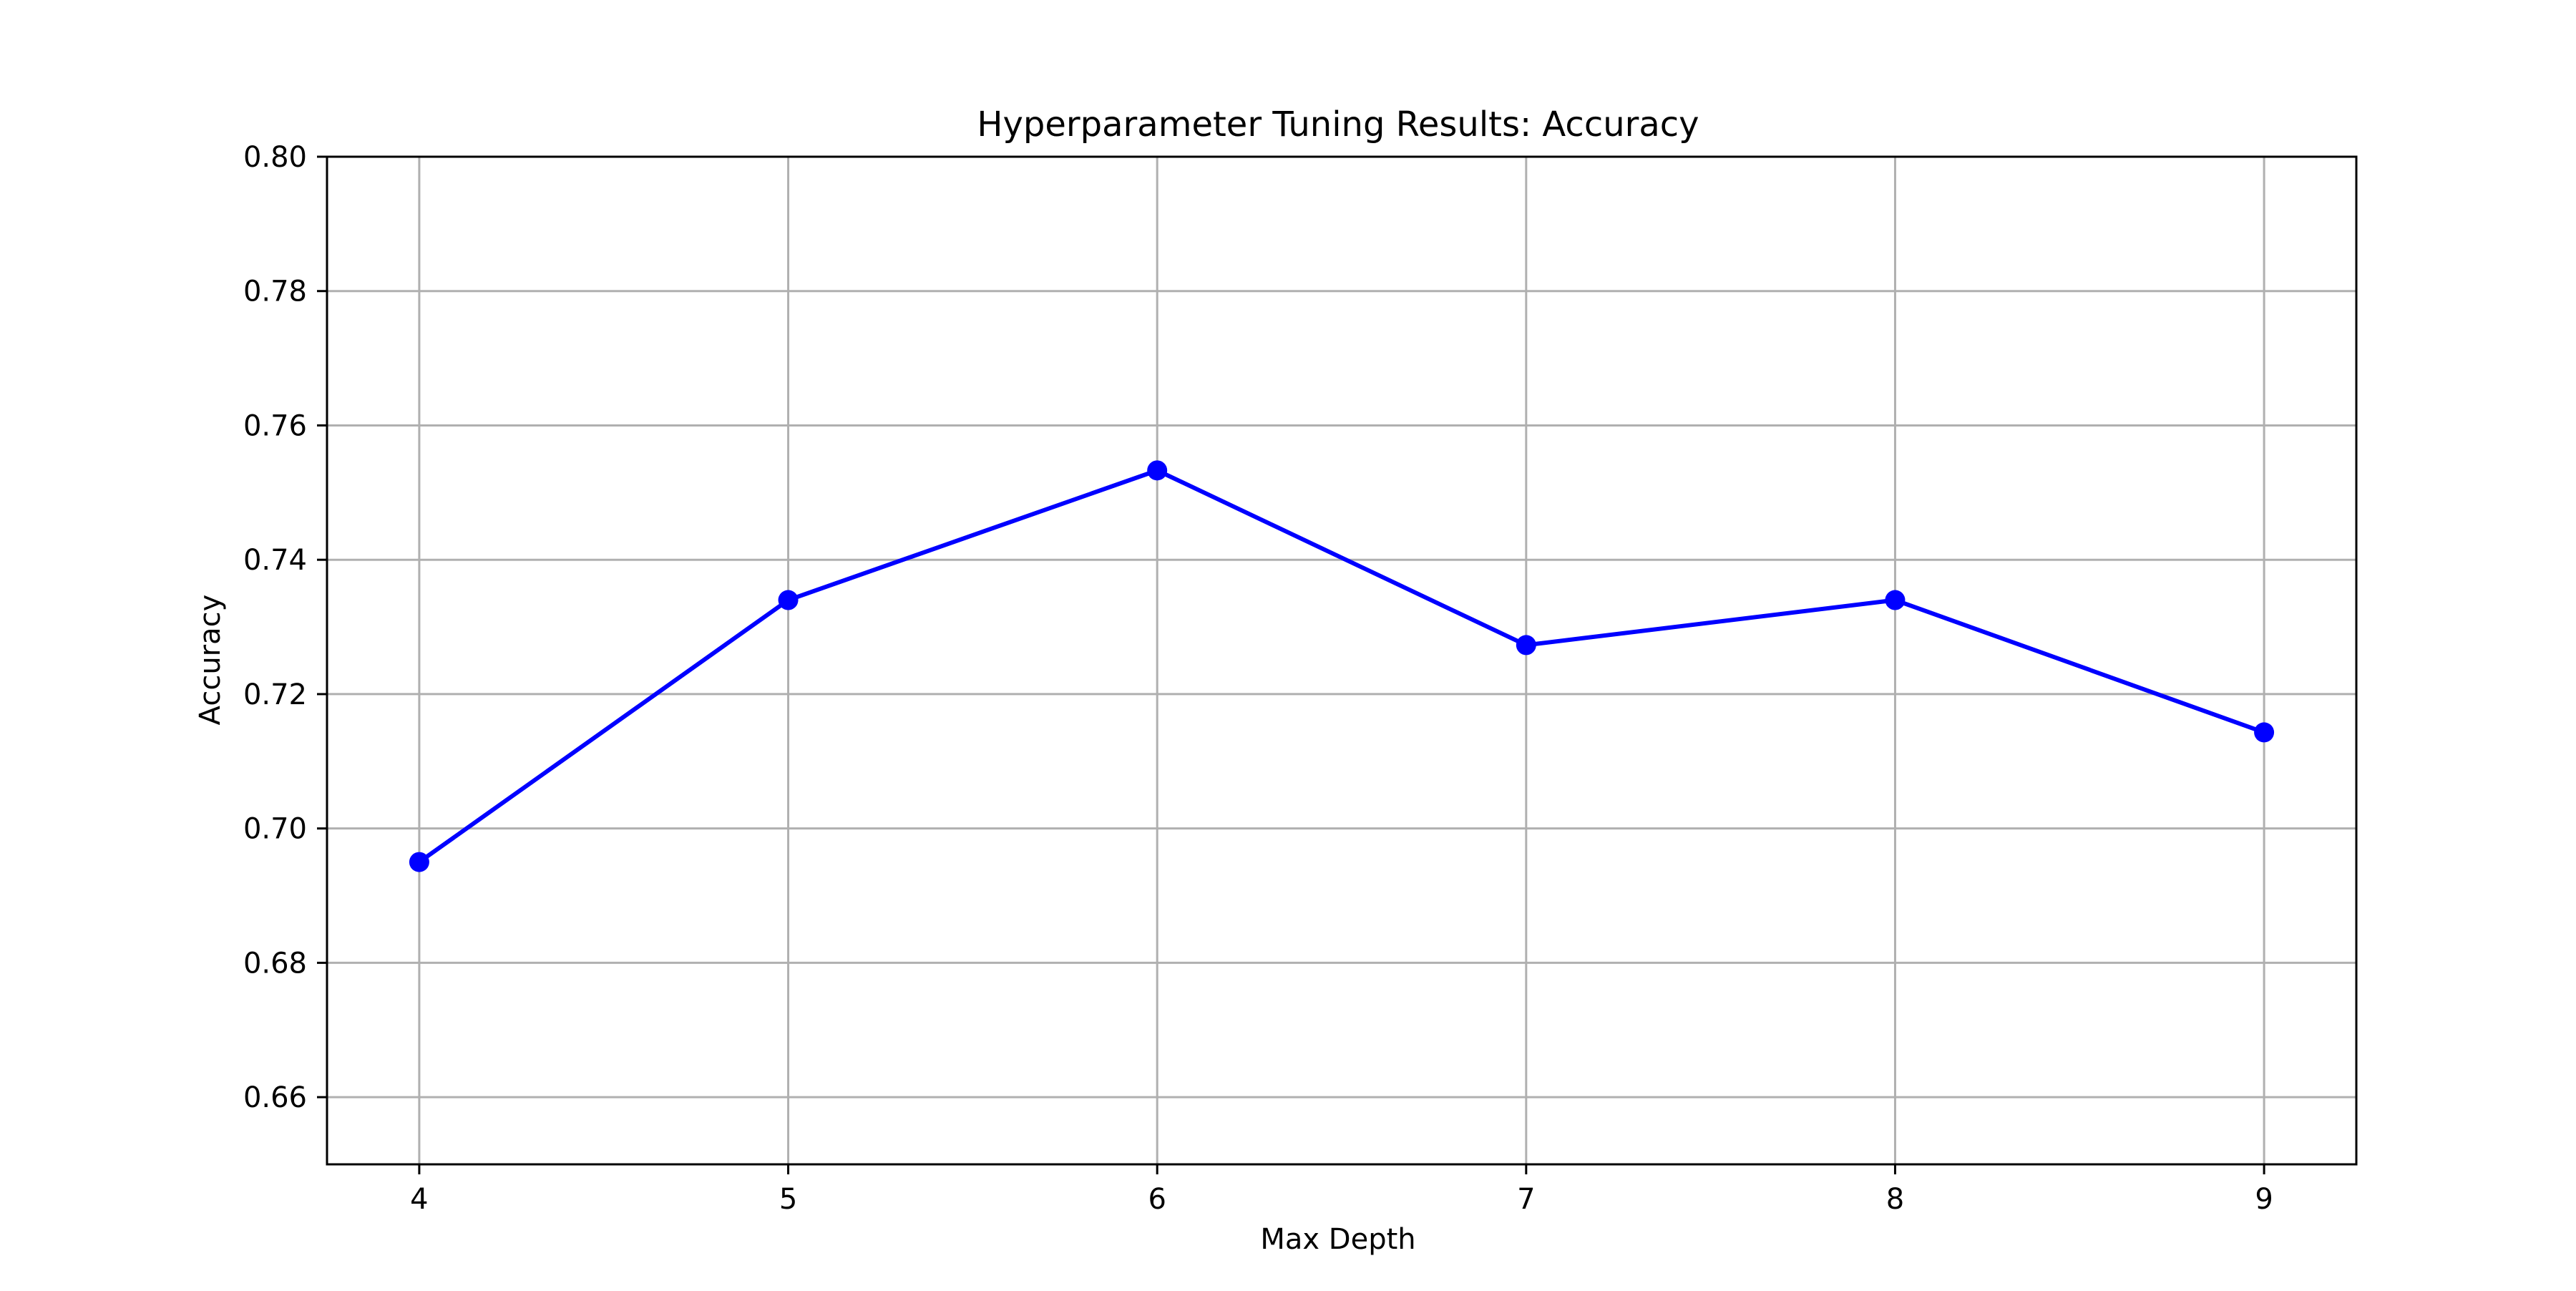 The width and height of the screenshot is (2576, 1291). What do you see at coordinates (1526, 1199) in the screenshot?
I see `x-tick-label: 7` at bounding box center [1526, 1199].